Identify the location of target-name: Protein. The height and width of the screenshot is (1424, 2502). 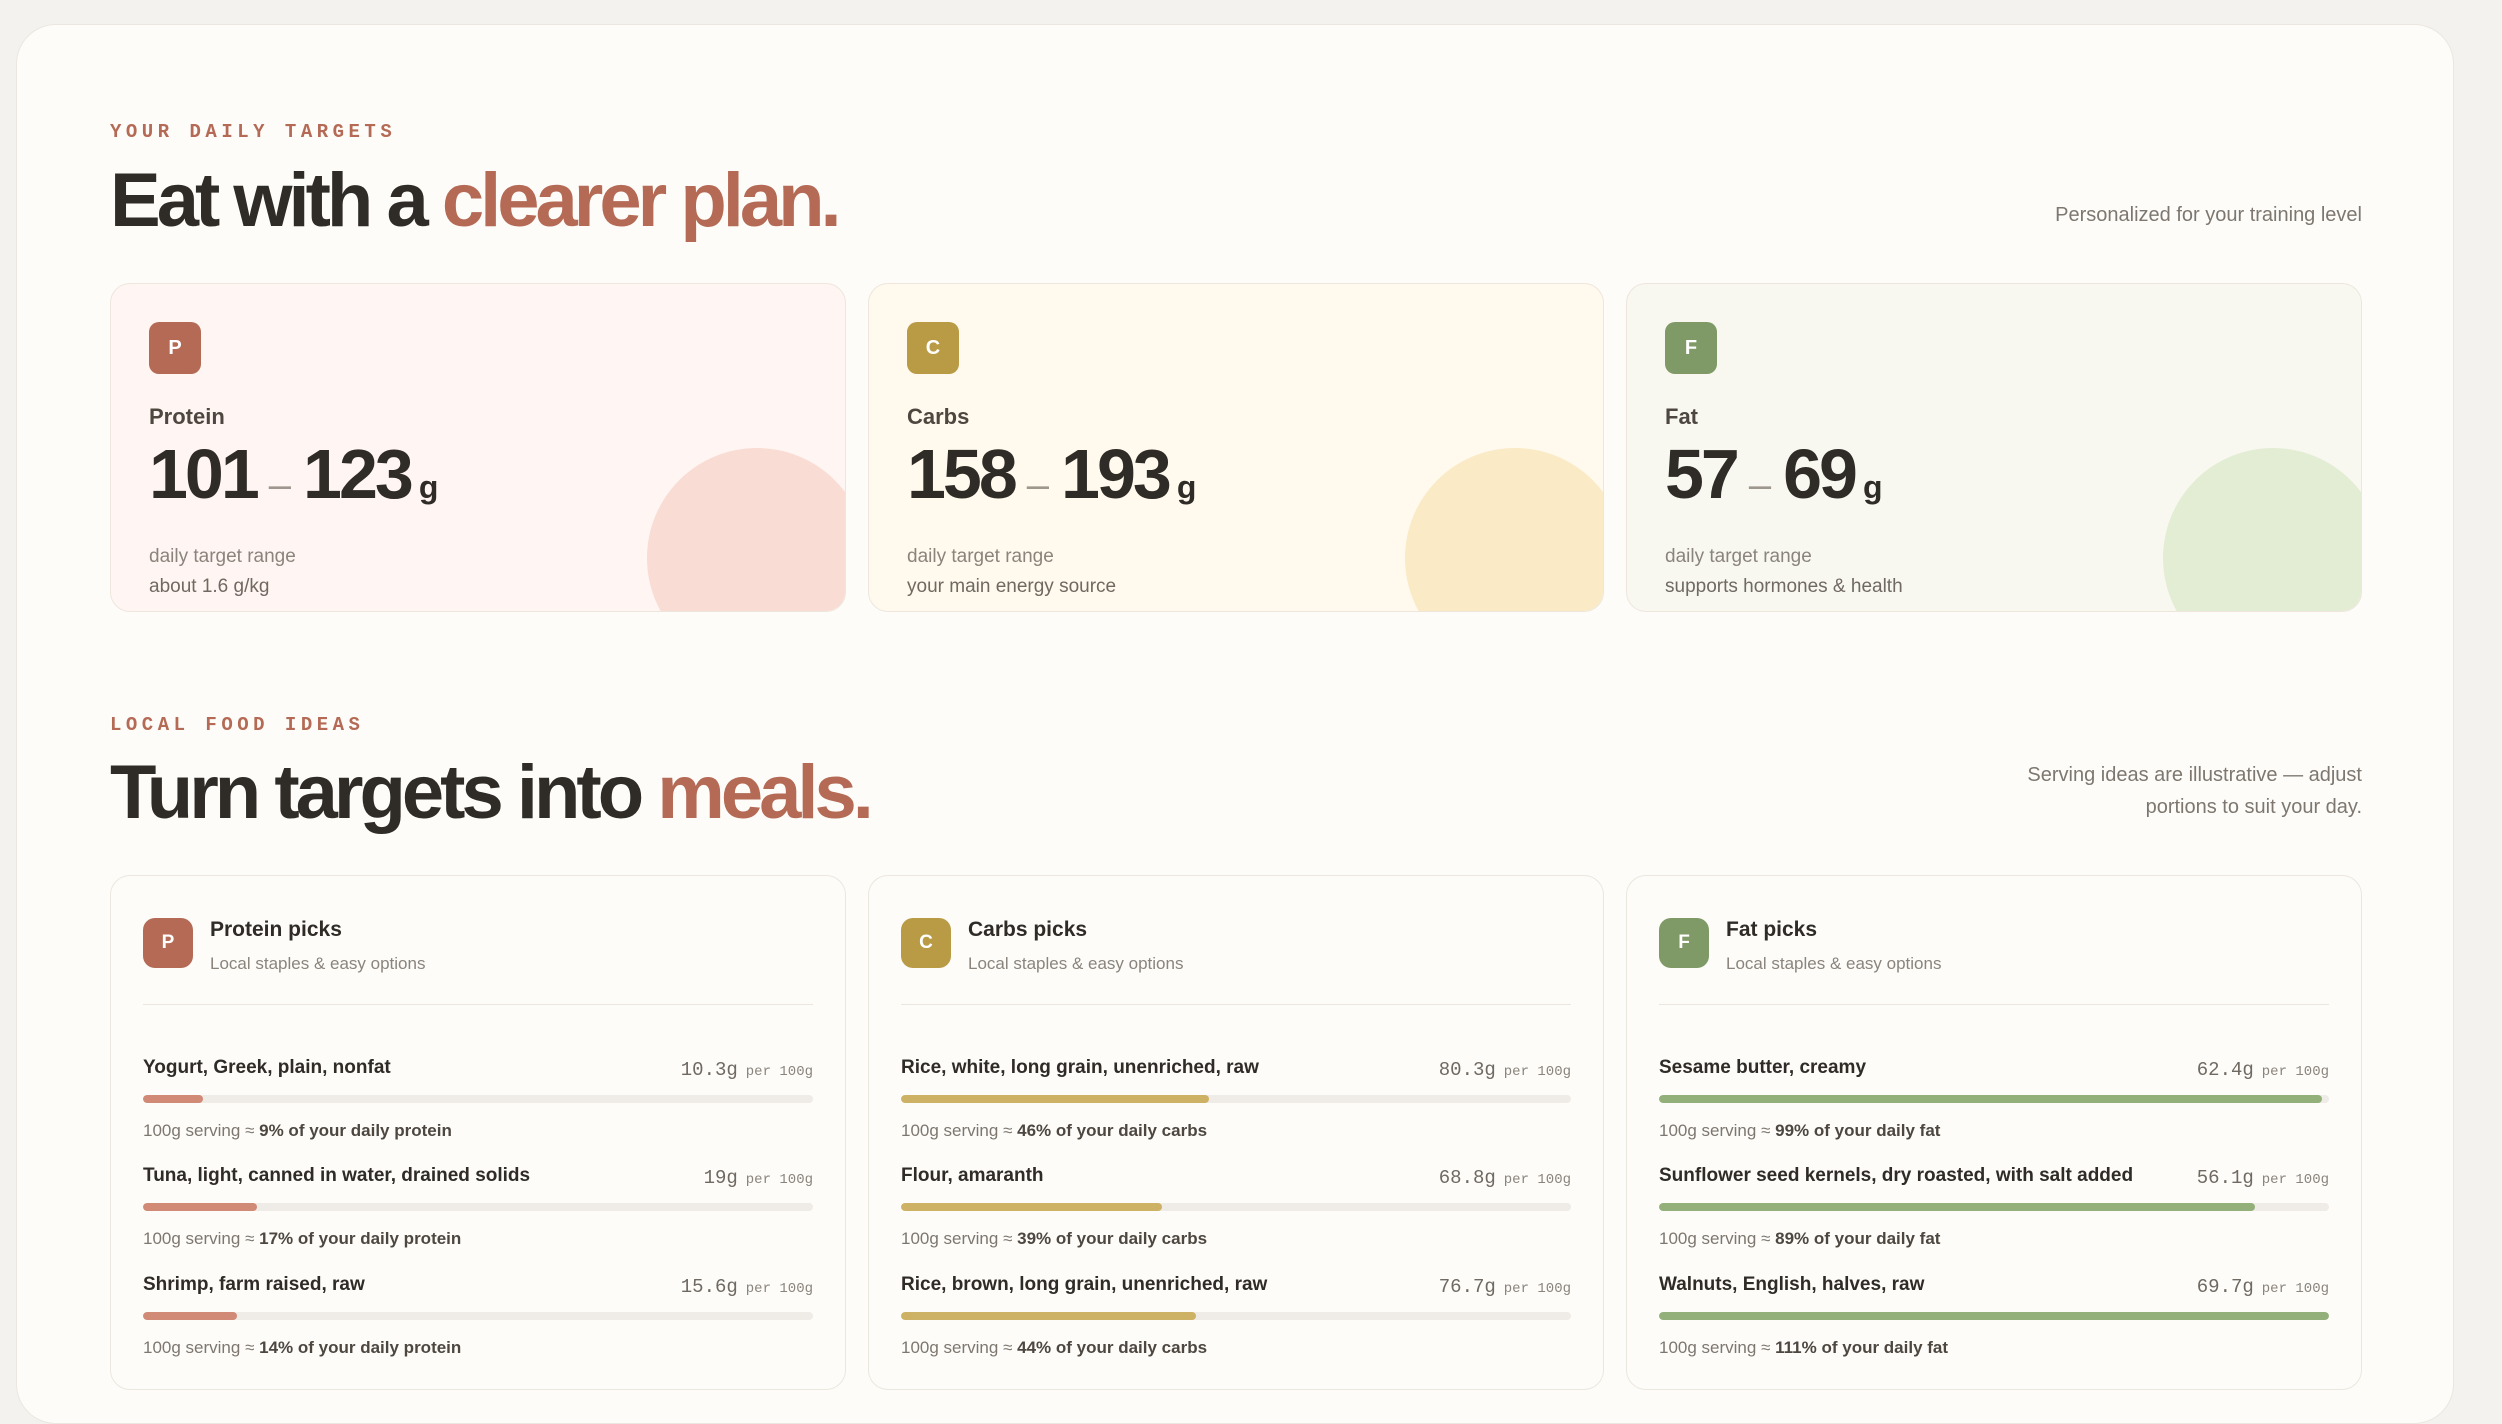
(187, 416).